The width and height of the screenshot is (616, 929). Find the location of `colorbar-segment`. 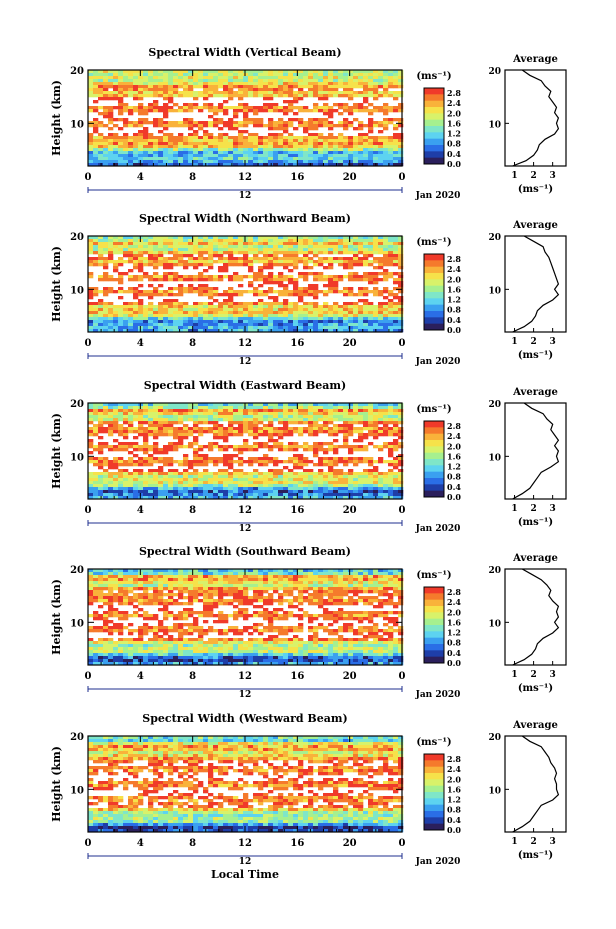

colorbar-segment is located at coordinates (434, 110).